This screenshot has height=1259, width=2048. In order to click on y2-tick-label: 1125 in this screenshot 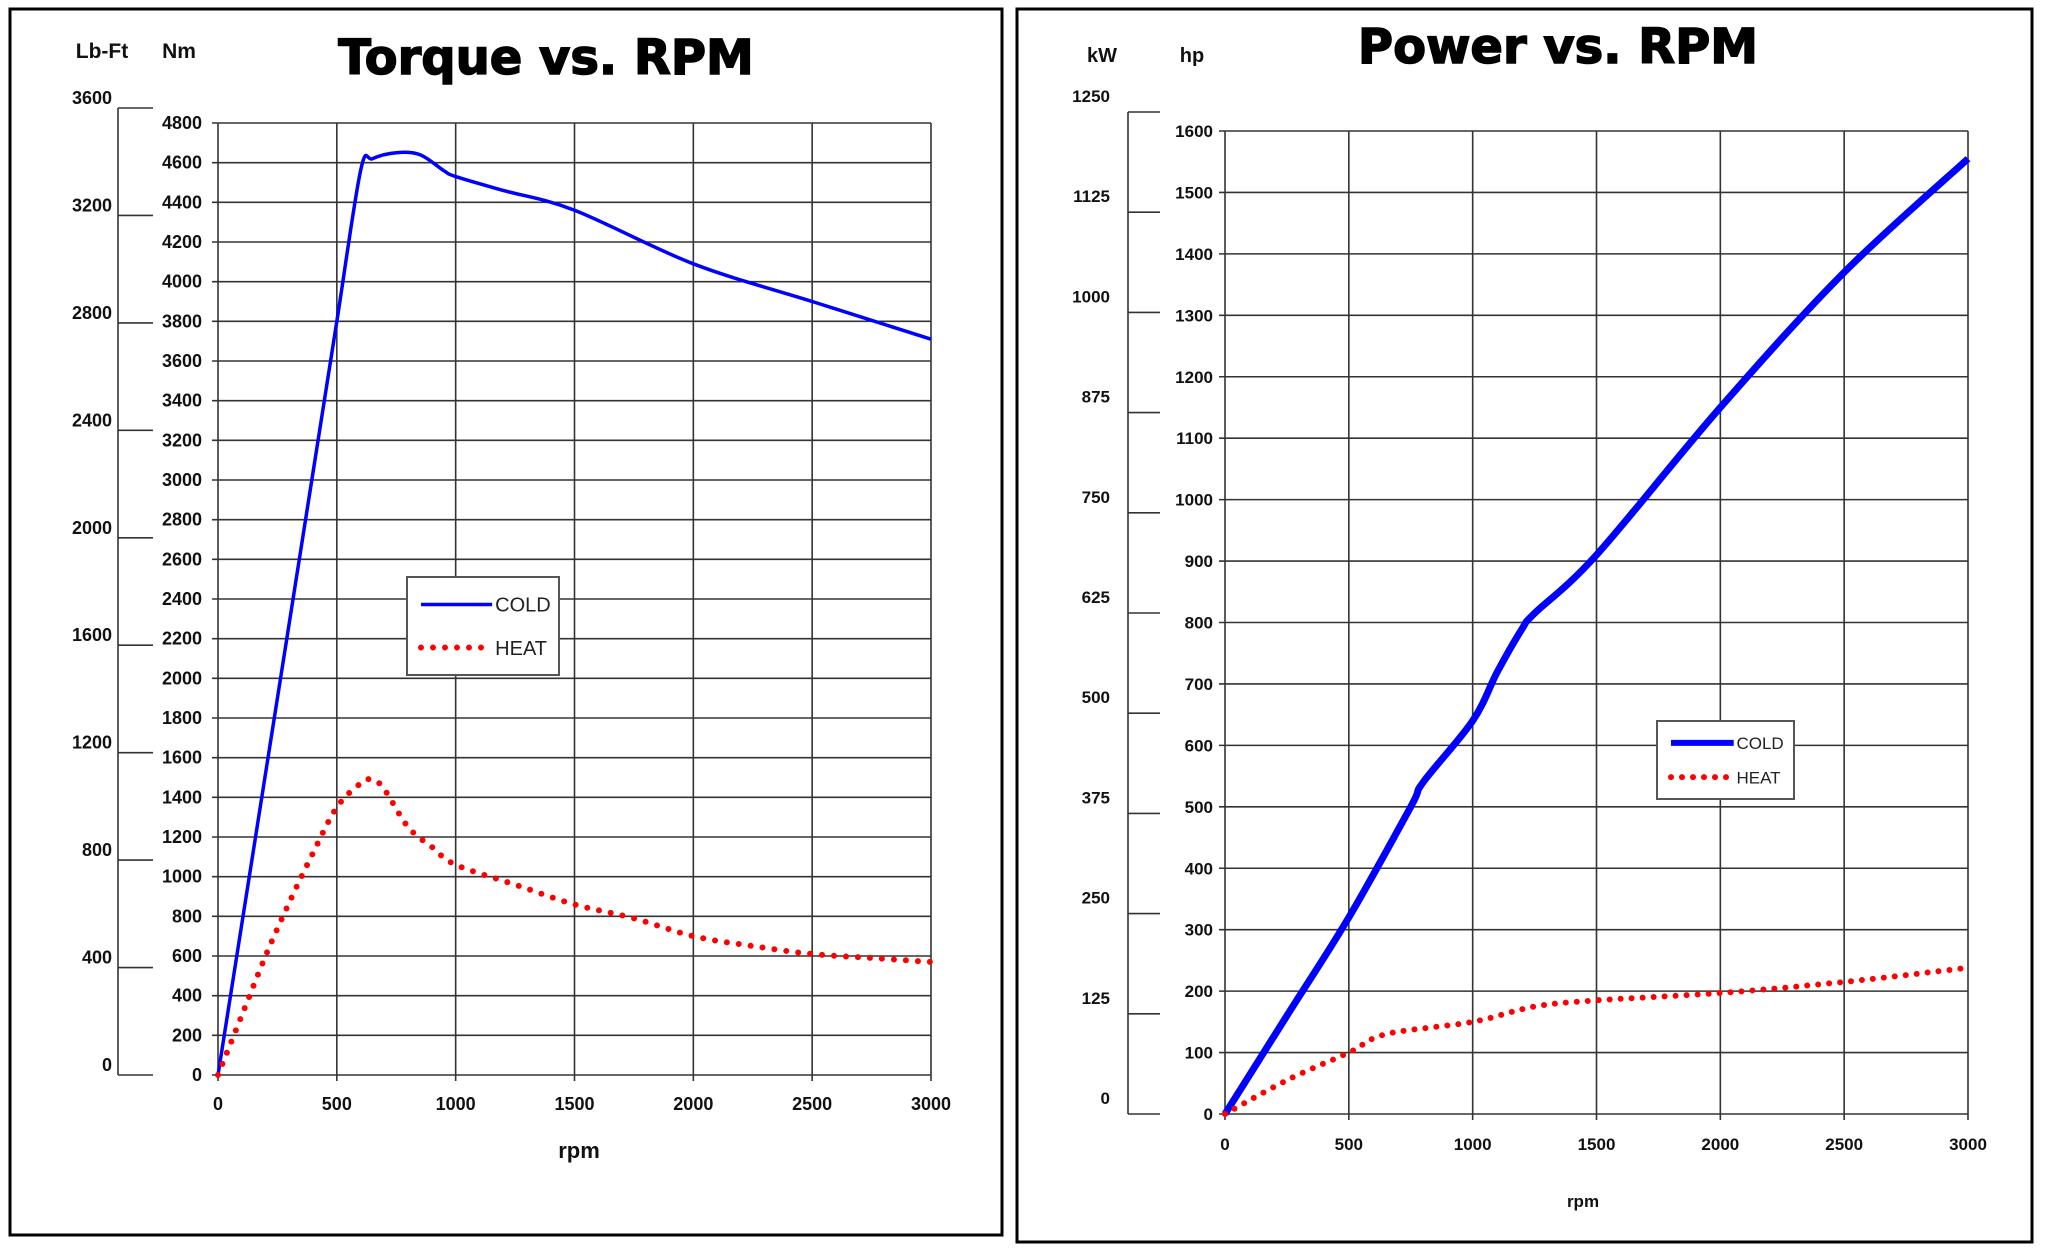, I will do `click(1091, 196)`.